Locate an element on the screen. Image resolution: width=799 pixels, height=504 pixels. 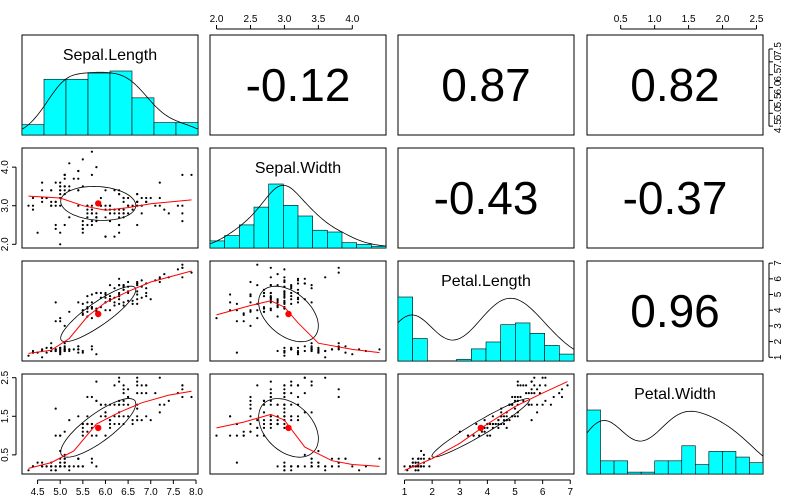
correlation-value: 0.96 is located at coordinates (675, 311).